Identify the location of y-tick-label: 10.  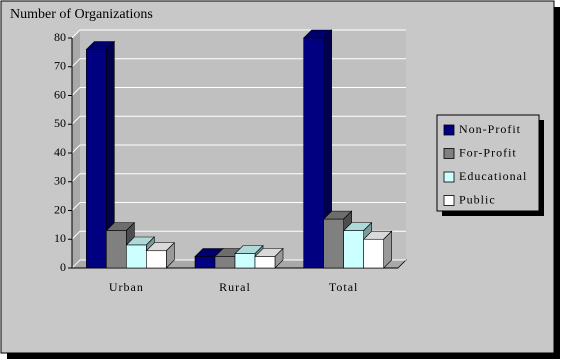
(60, 238).